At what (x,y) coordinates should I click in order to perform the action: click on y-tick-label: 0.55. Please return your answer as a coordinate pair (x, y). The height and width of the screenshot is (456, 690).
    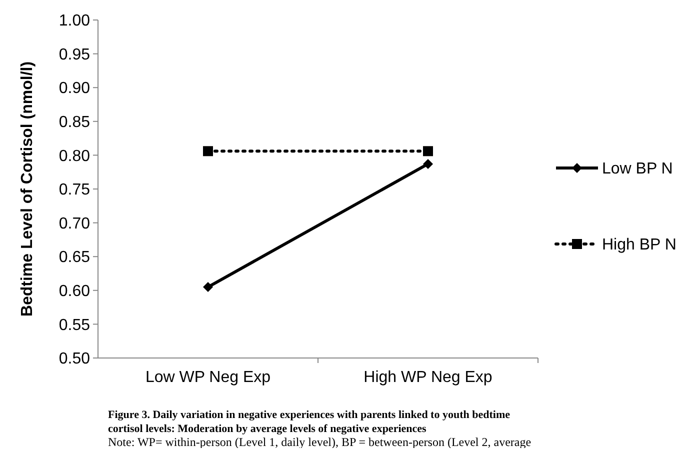
    Looking at the image, I should click on (74, 325).